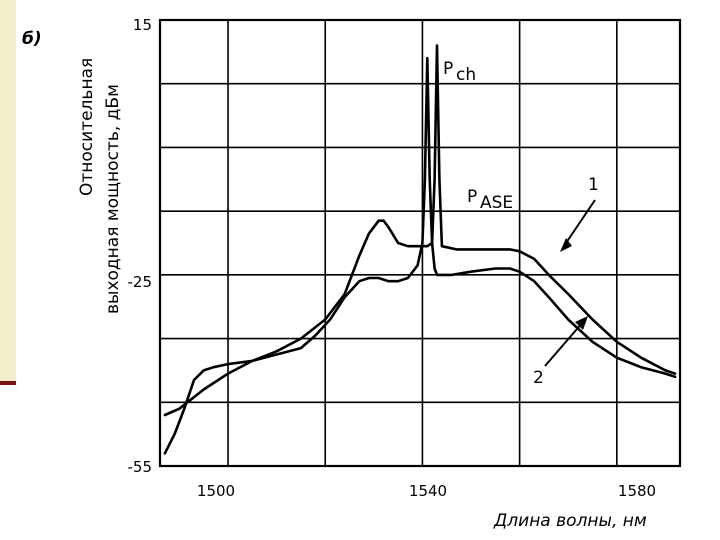 The height and width of the screenshot is (540, 720). I want to click on x-tick-labels: 1500 1540 1580, so click(426, 491).